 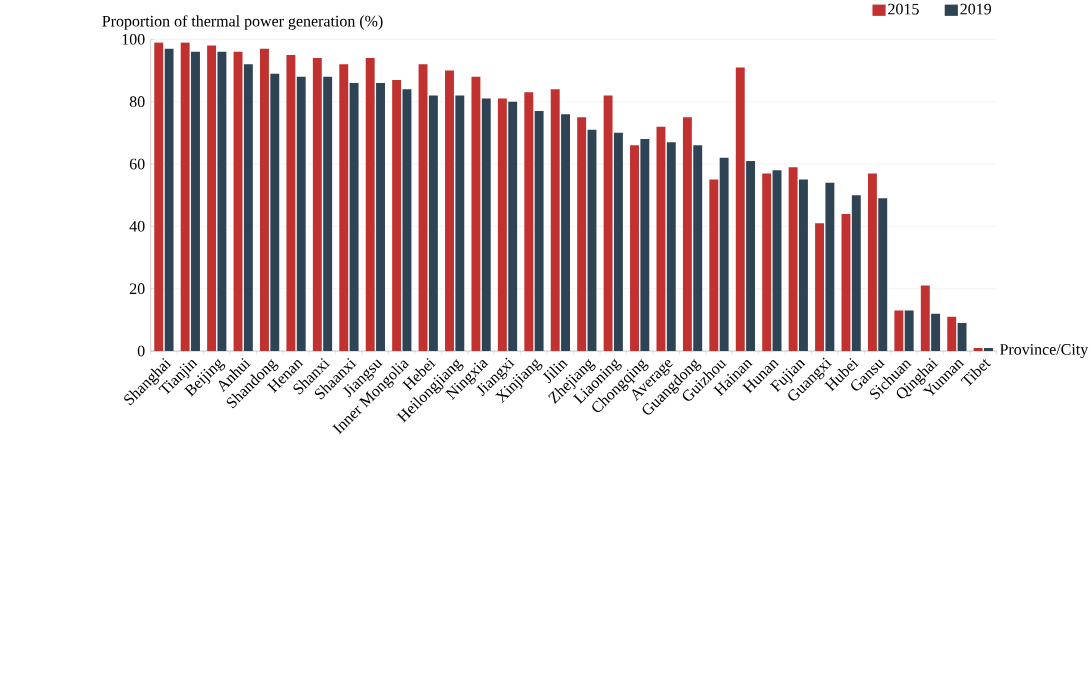 What do you see at coordinates (242, 22) in the screenshot?
I see `y-axis-title: Proportion of thermal power generation (%)` at bounding box center [242, 22].